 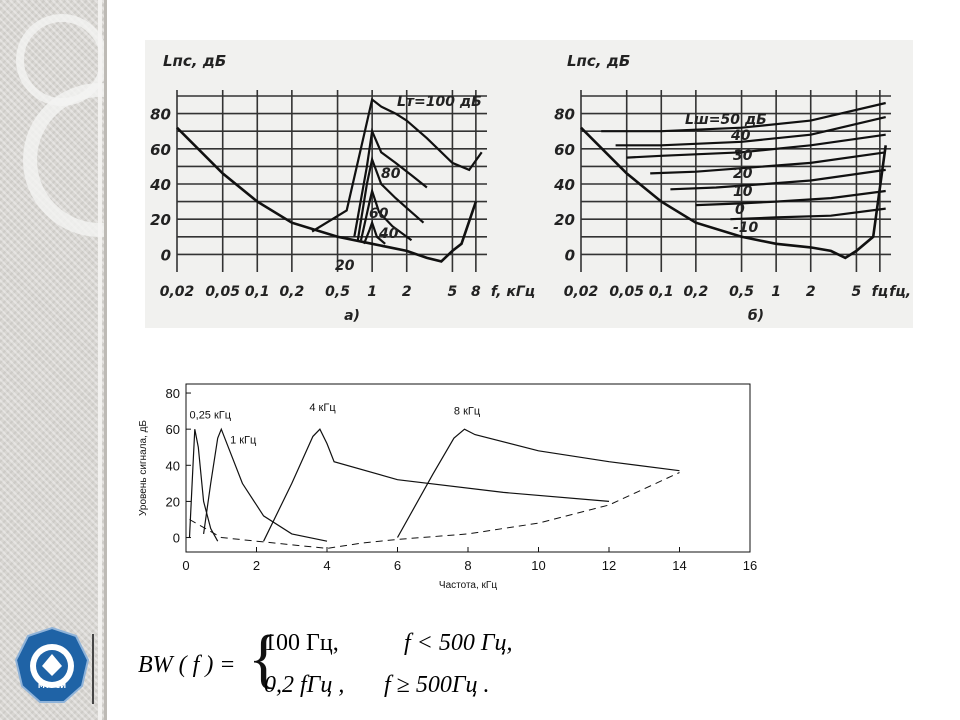 I want to click on x-tick-label: 6, so click(x=397, y=565).